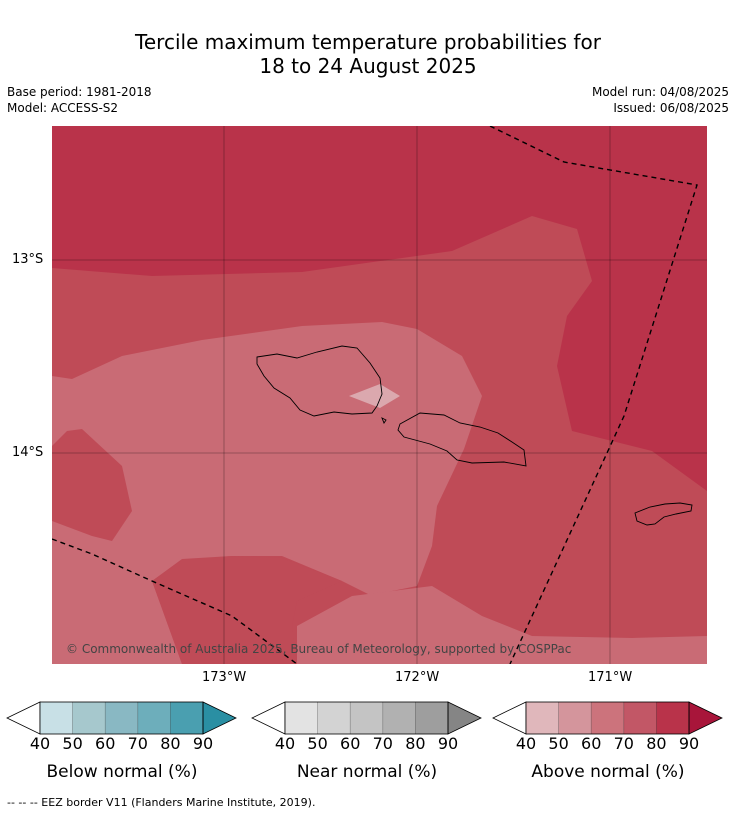 The width and height of the screenshot is (736, 816). Describe the element at coordinates (224, 677) in the screenshot. I see `lon-label-173w: 173°W` at that location.